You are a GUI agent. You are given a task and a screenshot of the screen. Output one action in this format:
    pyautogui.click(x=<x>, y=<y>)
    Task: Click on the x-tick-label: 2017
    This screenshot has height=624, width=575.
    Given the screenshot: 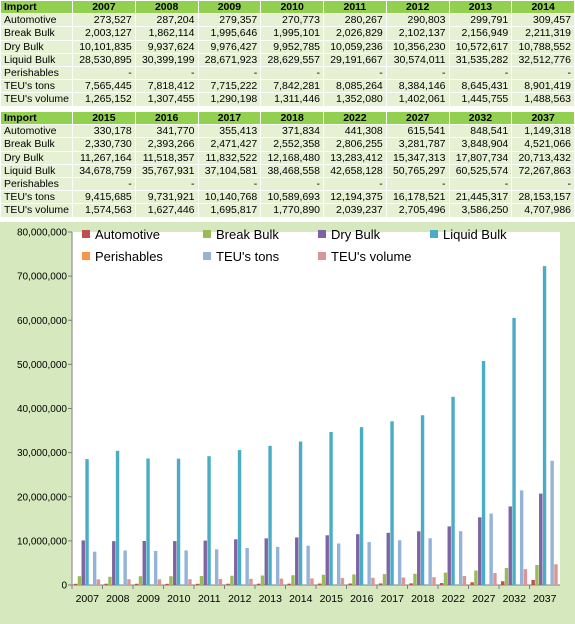 What is the action you would take?
    pyautogui.click(x=393, y=599)
    